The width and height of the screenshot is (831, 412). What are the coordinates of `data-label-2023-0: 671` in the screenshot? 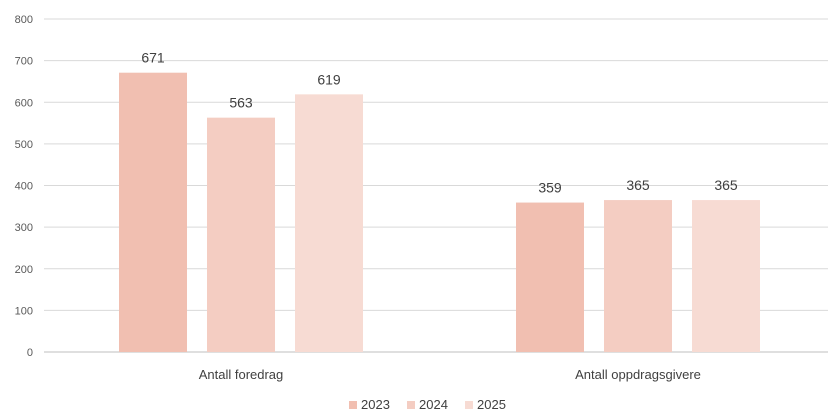 It's located at (153, 58).